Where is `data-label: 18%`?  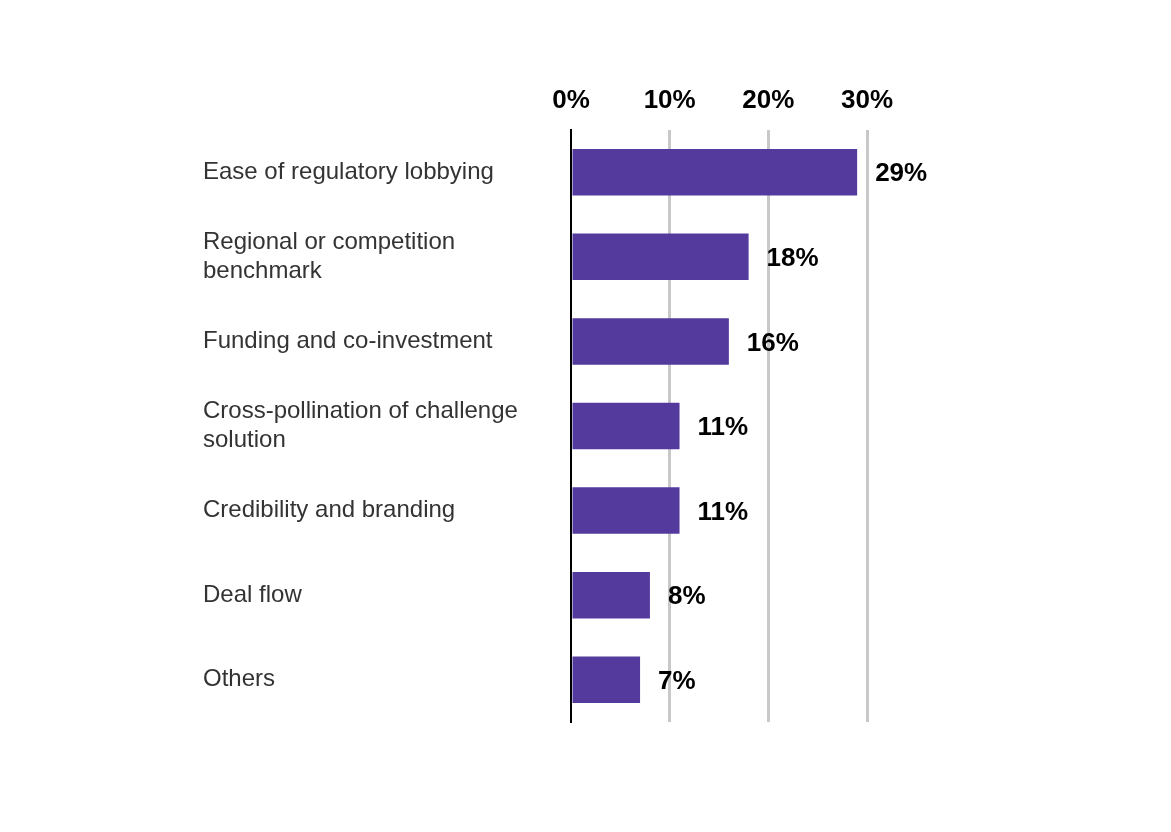
data-label: 18% is located at coordinates (792, 257).